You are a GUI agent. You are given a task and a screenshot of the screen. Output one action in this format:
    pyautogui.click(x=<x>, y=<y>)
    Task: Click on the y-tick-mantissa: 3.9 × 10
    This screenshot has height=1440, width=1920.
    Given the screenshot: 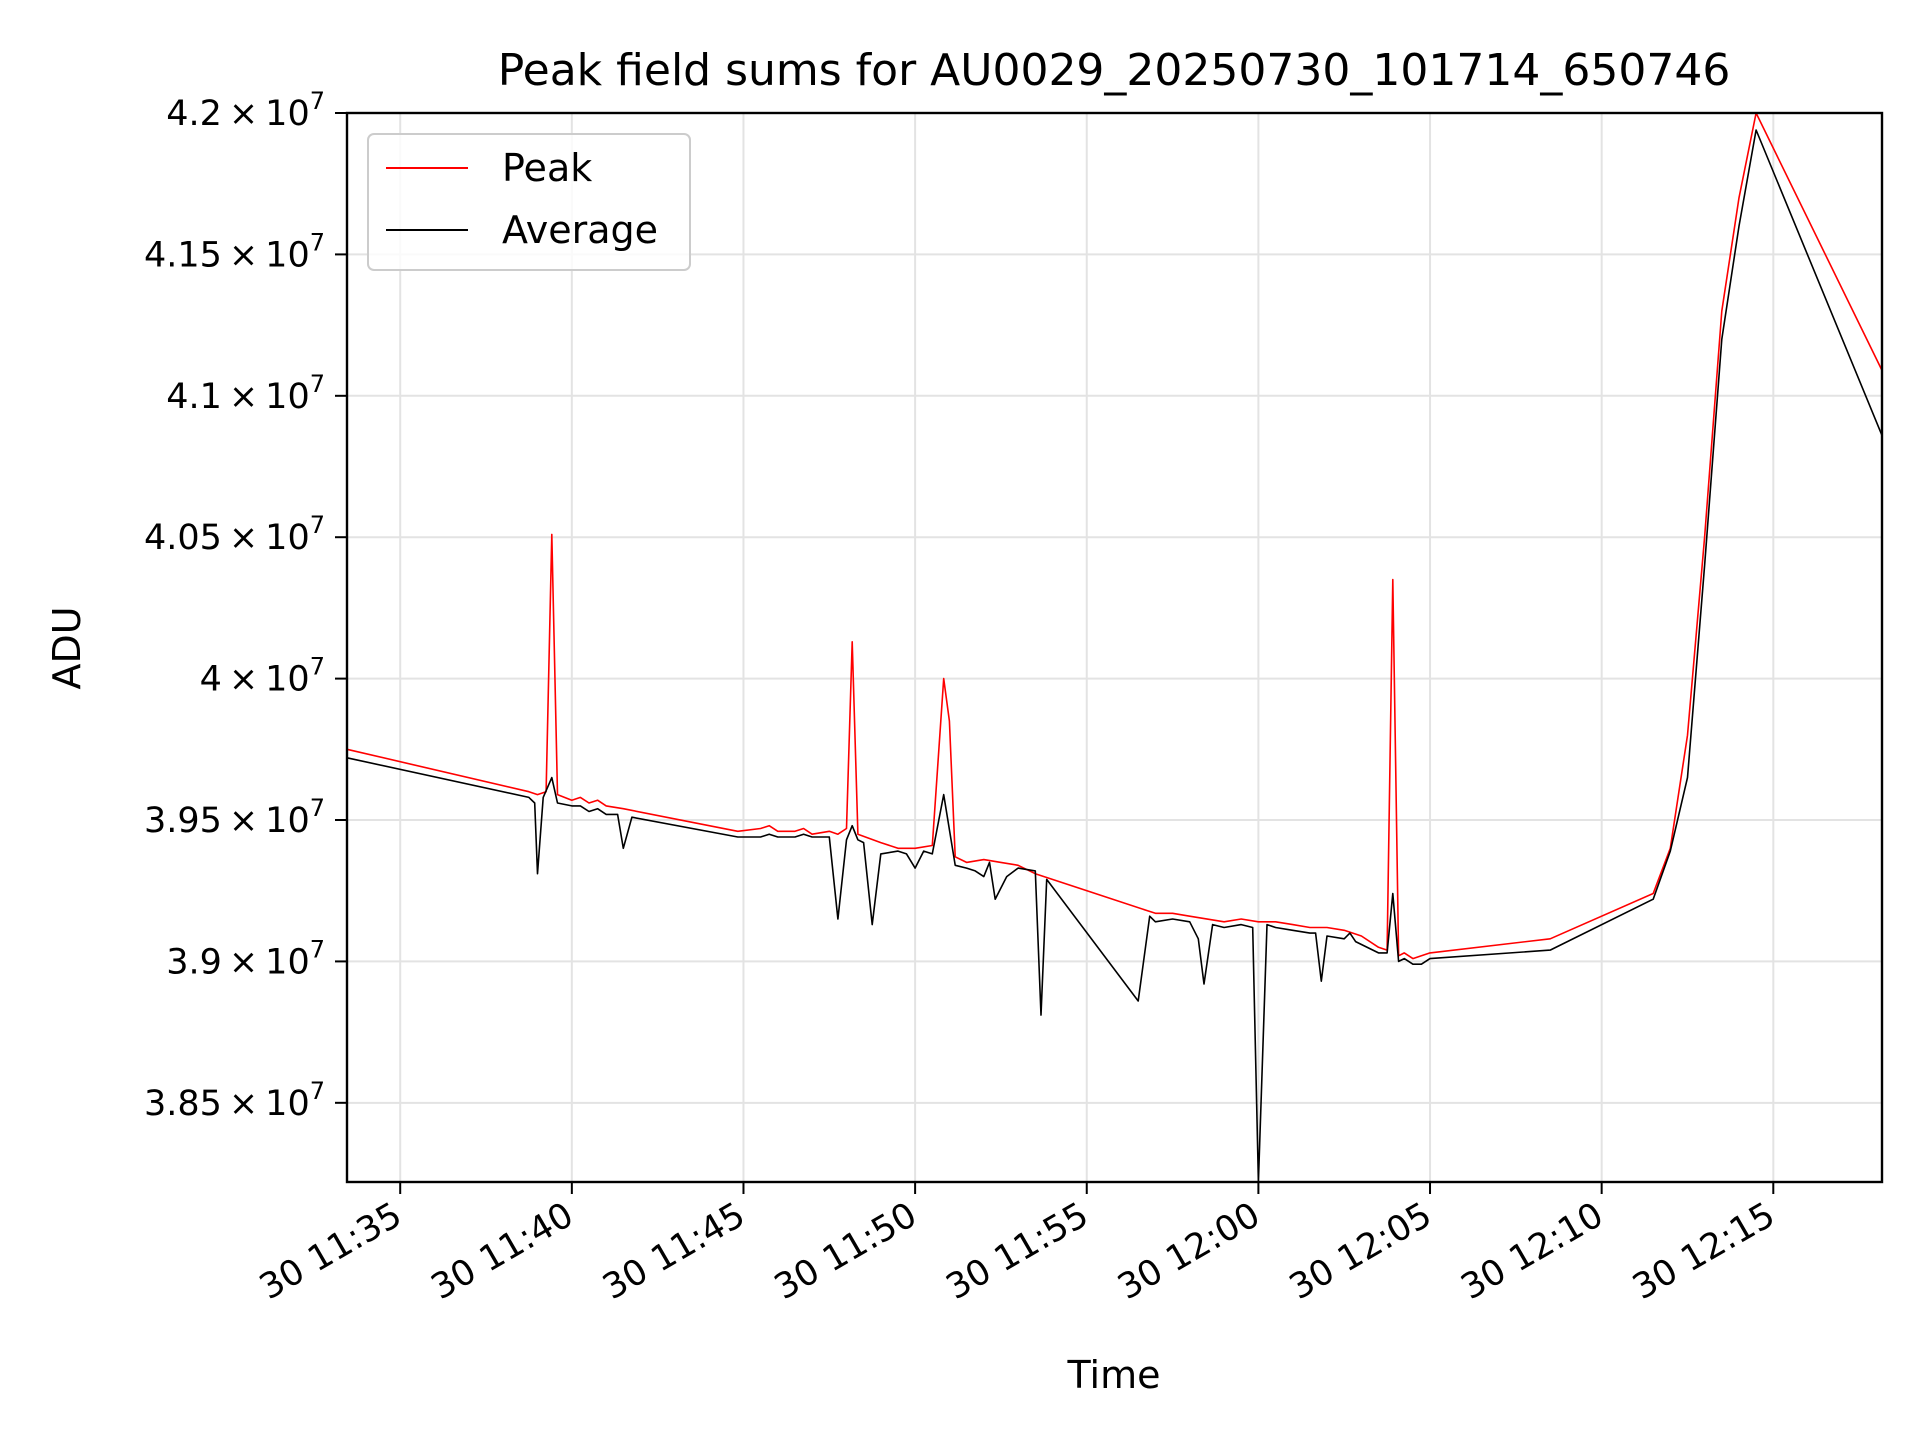 What is the action you would take?
    pyautogui.click(x=238, y=962)
    